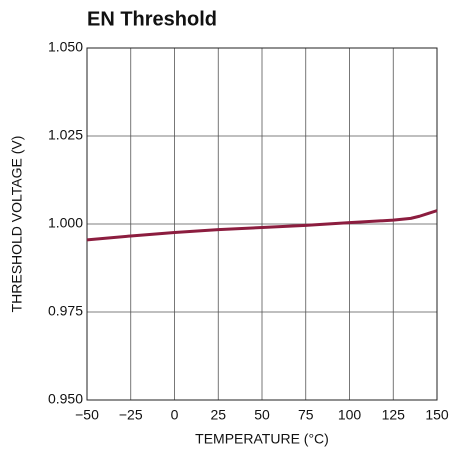  What do you see at coordinates (175, 415) in the screenshot?
I see `x-tick-label: 0` at bounding box center [175, 415].